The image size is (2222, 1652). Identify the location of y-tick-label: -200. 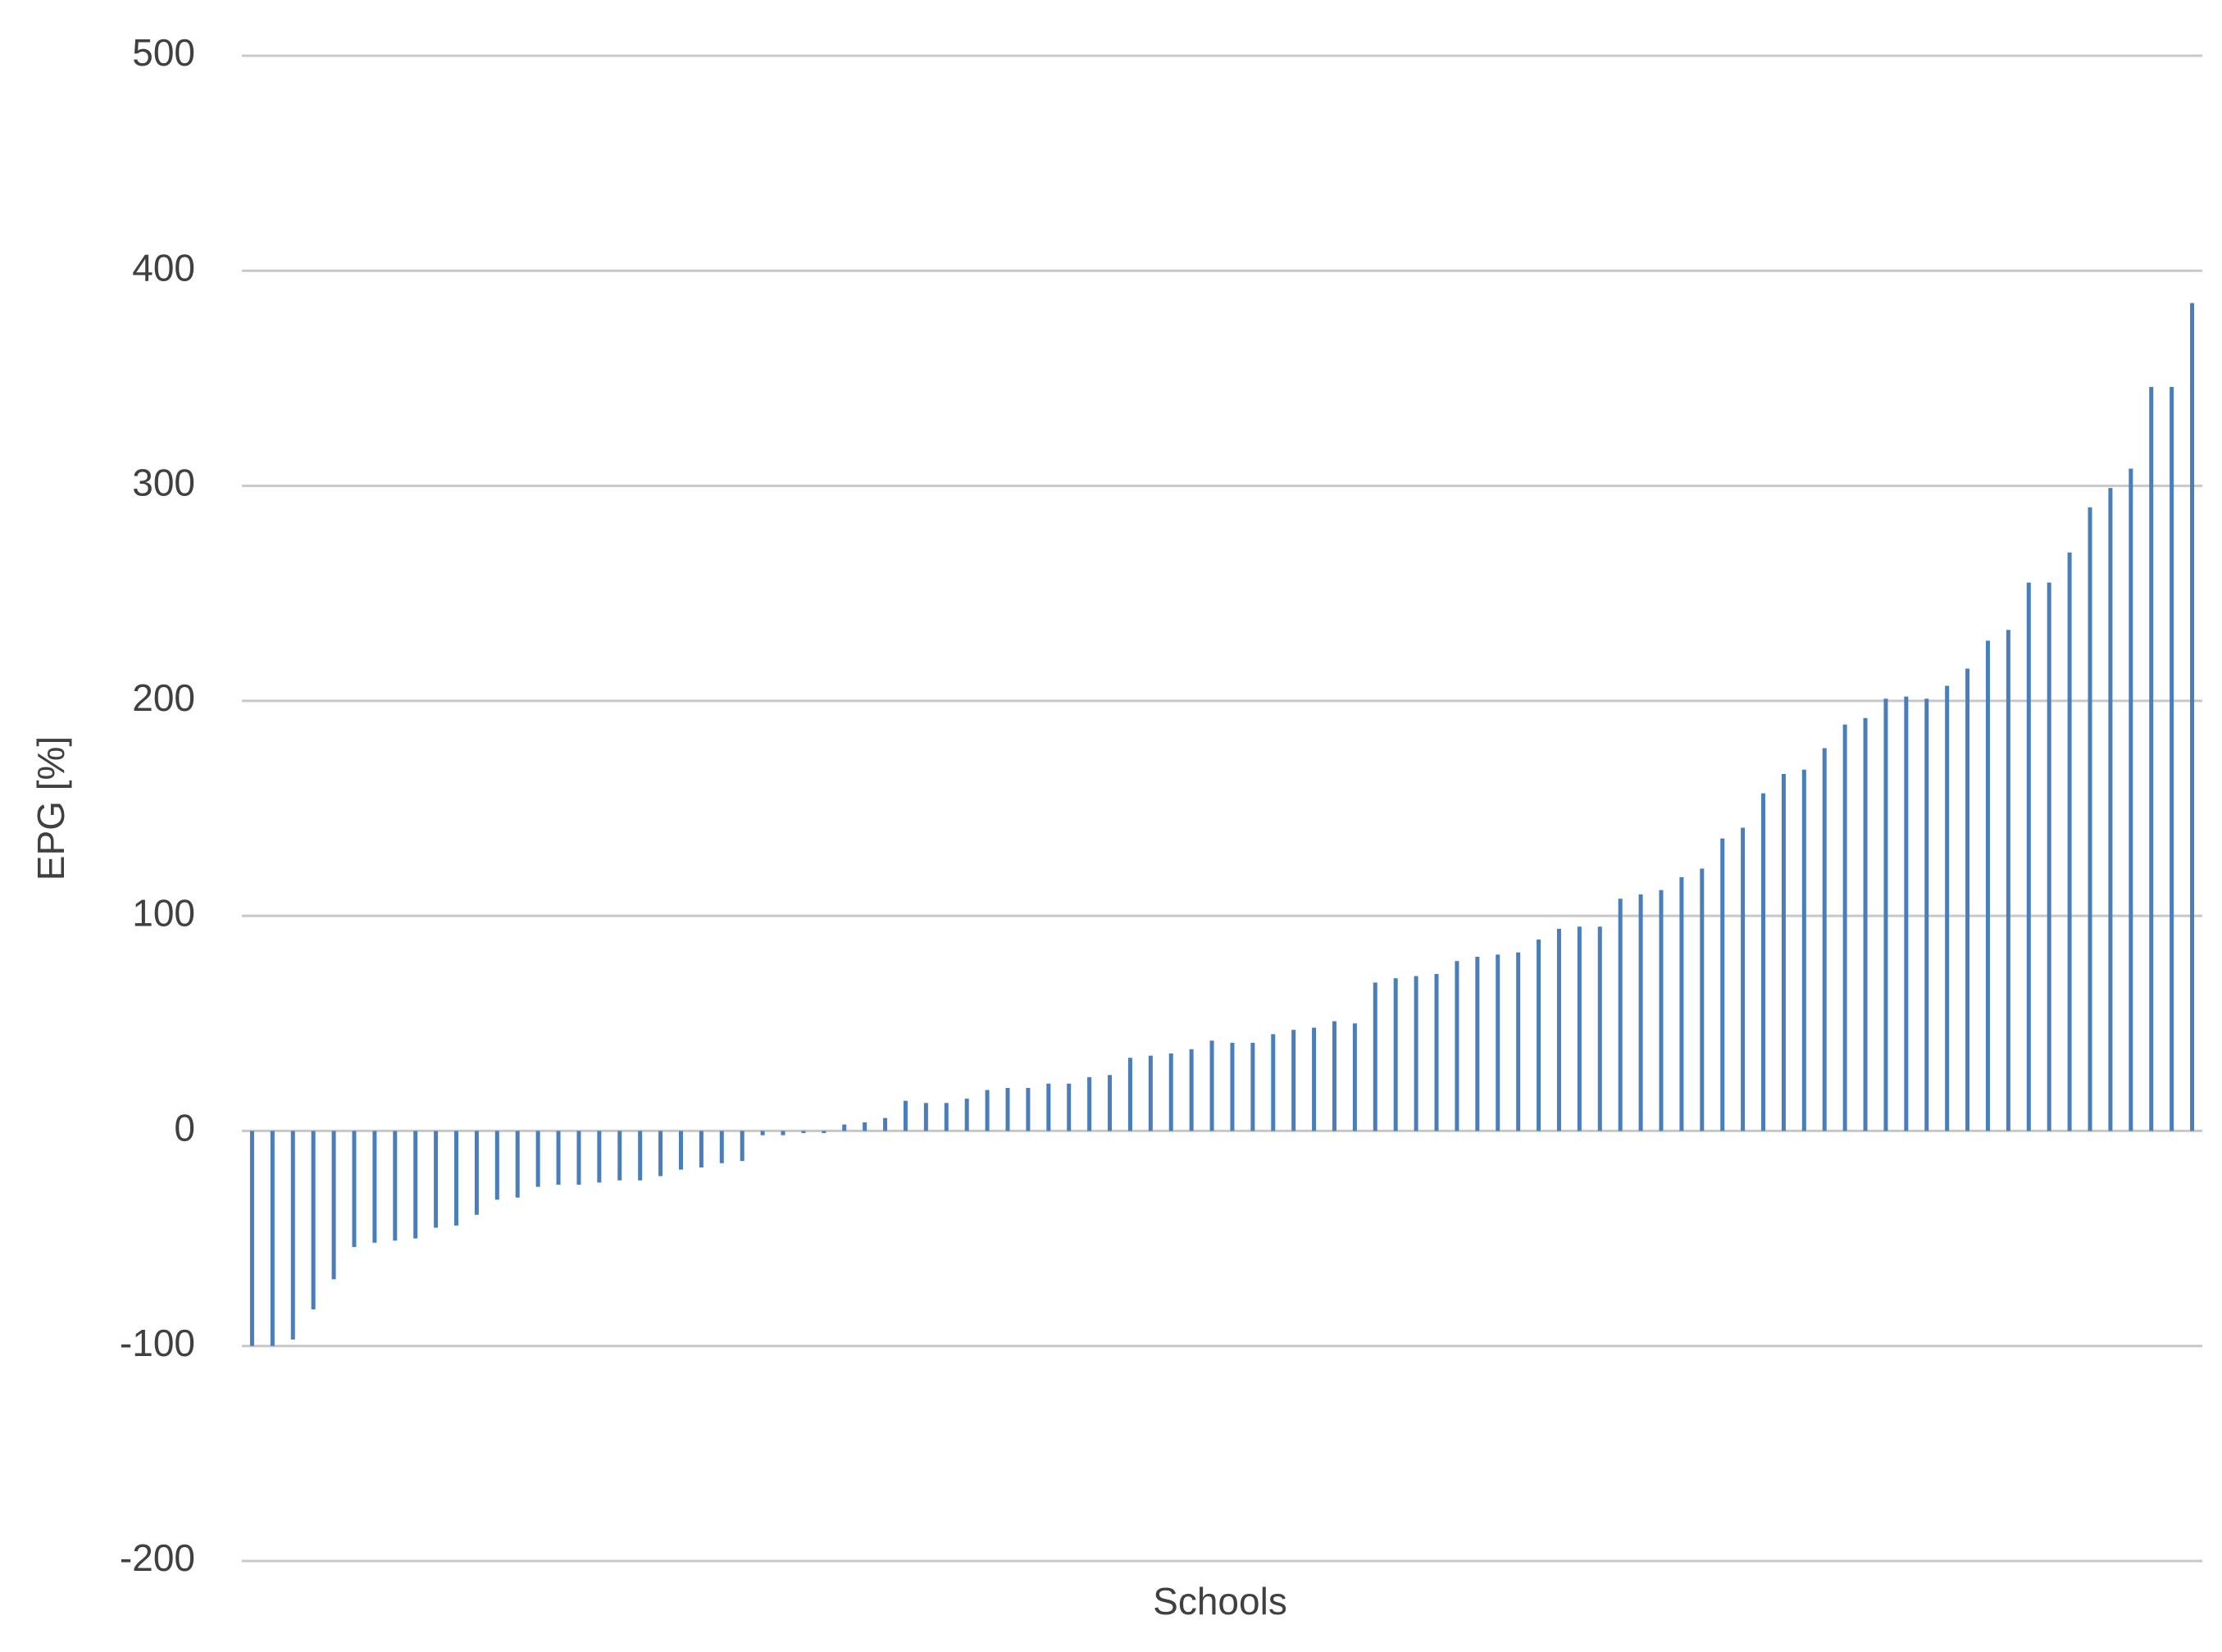
(157, 1557).